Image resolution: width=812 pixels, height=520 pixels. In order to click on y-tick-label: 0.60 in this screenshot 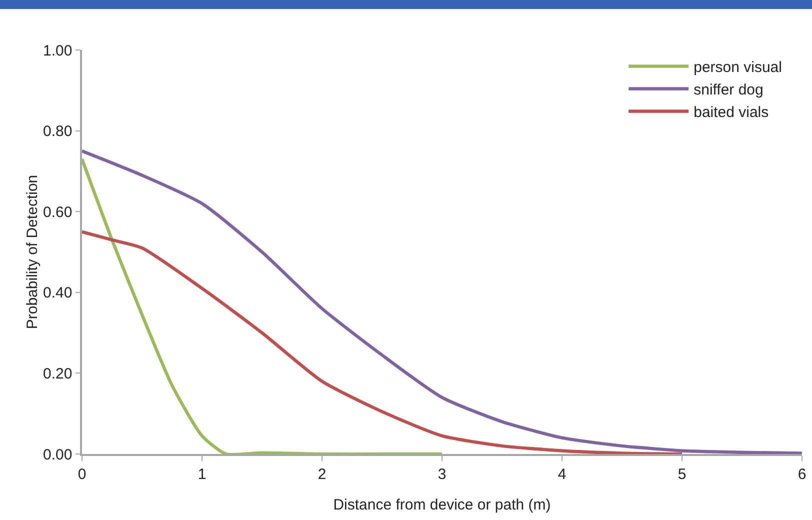, I will do `click(57, 212)`.